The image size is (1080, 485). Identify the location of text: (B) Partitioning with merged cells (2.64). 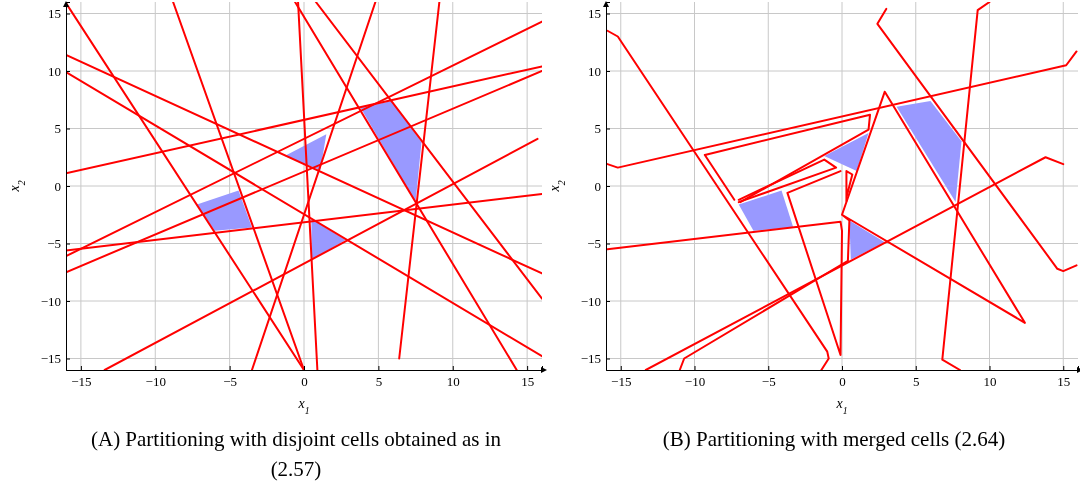
(834, 439).